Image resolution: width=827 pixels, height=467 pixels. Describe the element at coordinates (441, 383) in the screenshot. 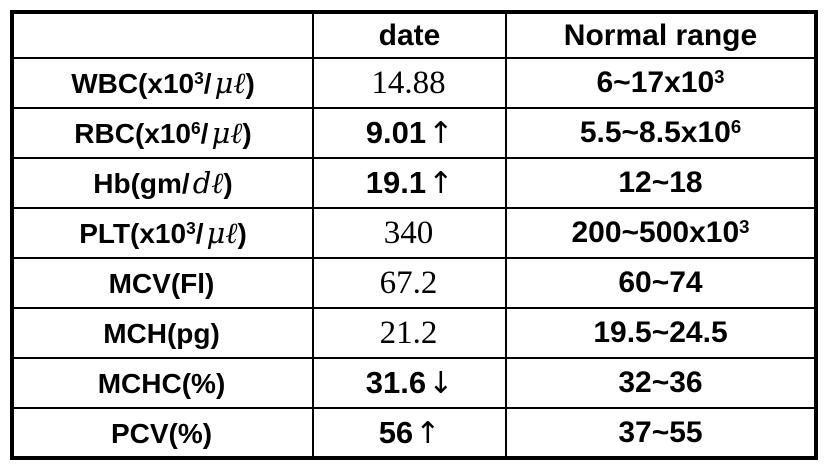

I see `trend-arrow: ↓` at that location.